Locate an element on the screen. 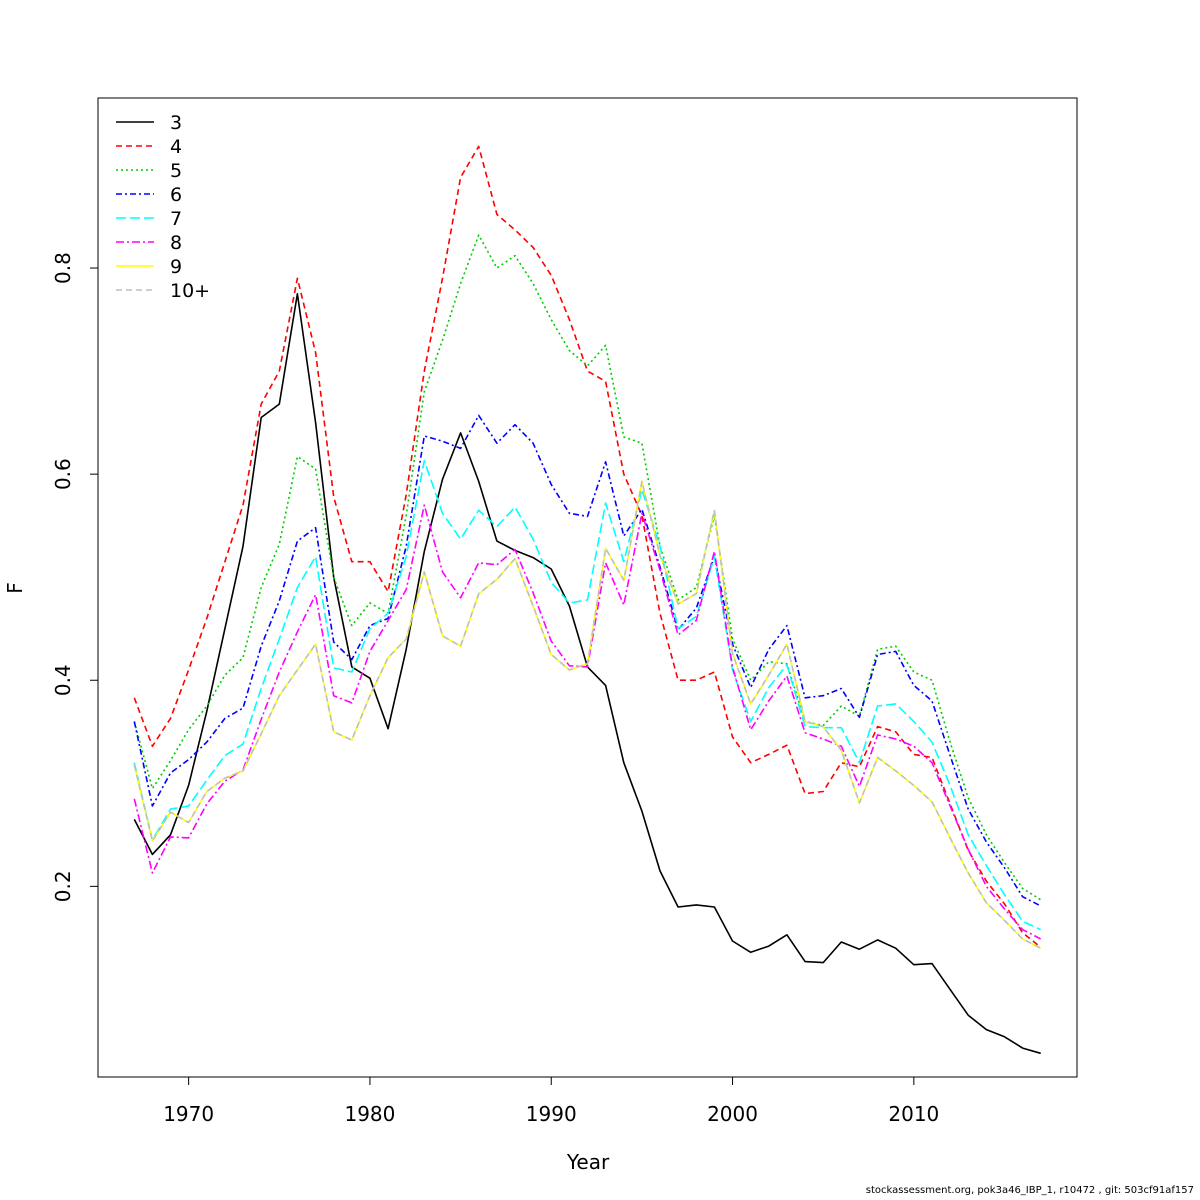 This screenshot has width=1200, height=1200. x-tick-label: 1990 is located at coordinates (551, 1114).